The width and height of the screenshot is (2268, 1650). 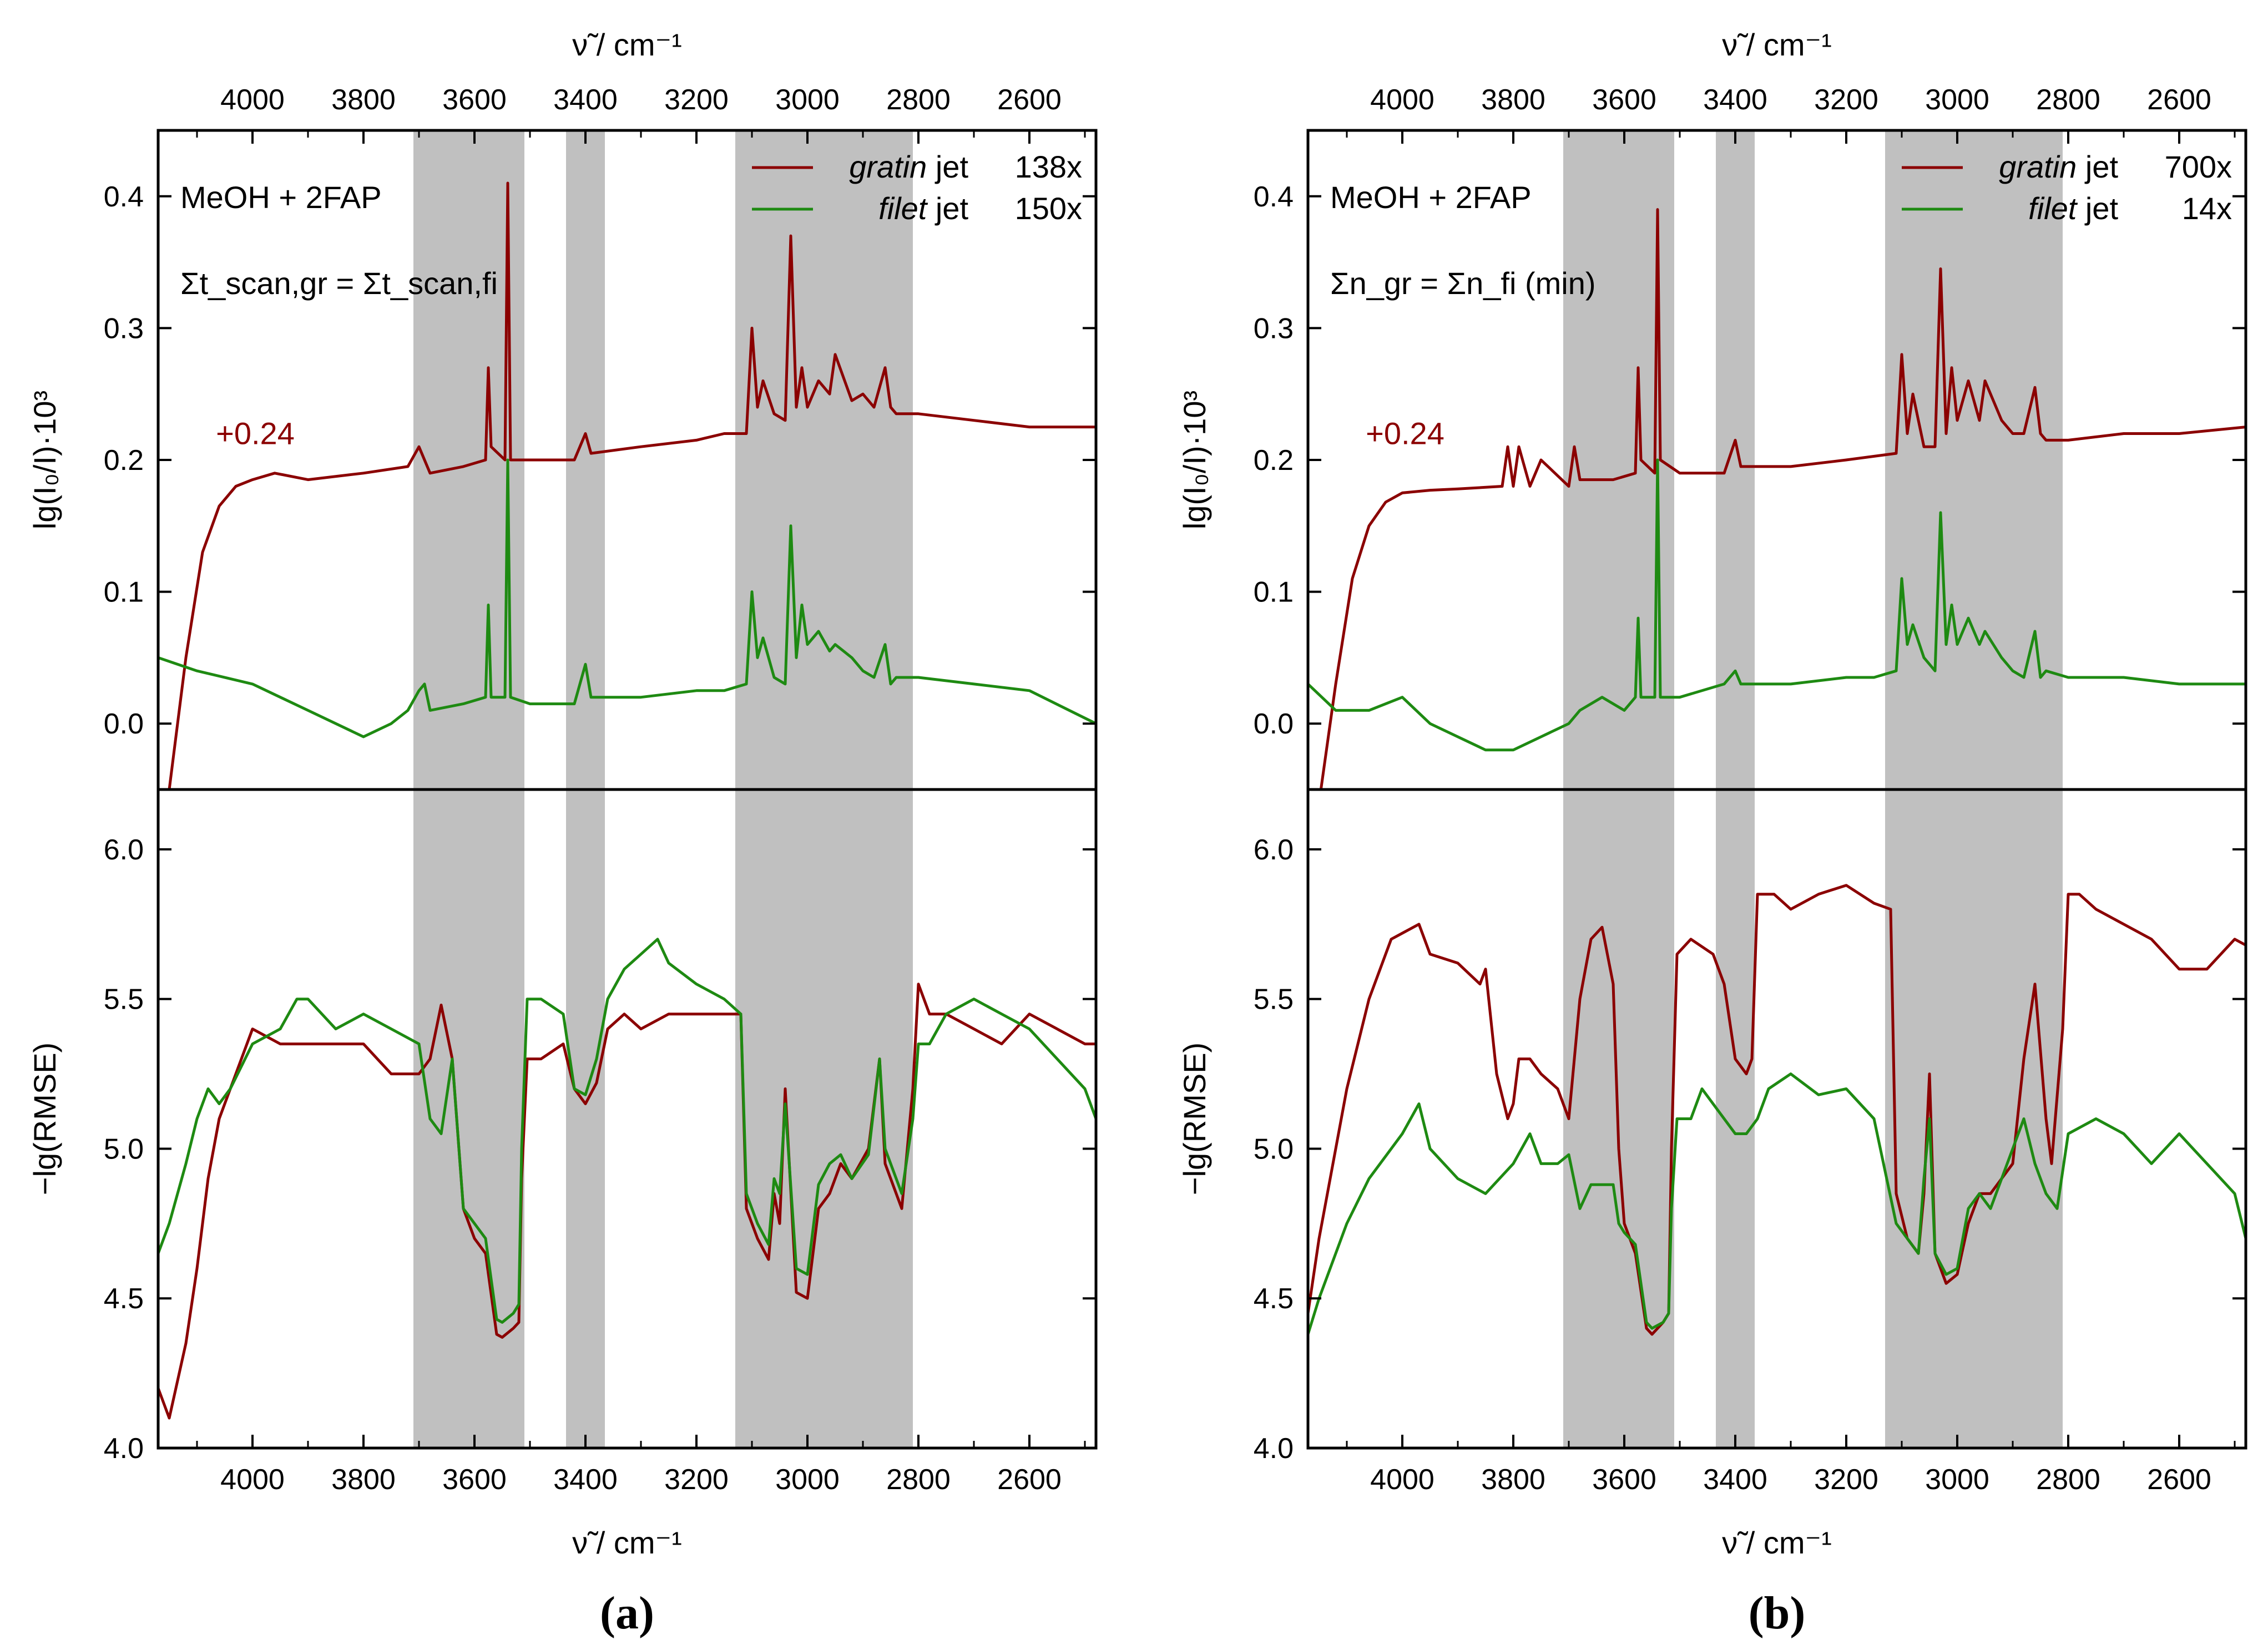 I want to click on legend-entry-gratin: gratin jet 138x, so click(x=917, y=166).